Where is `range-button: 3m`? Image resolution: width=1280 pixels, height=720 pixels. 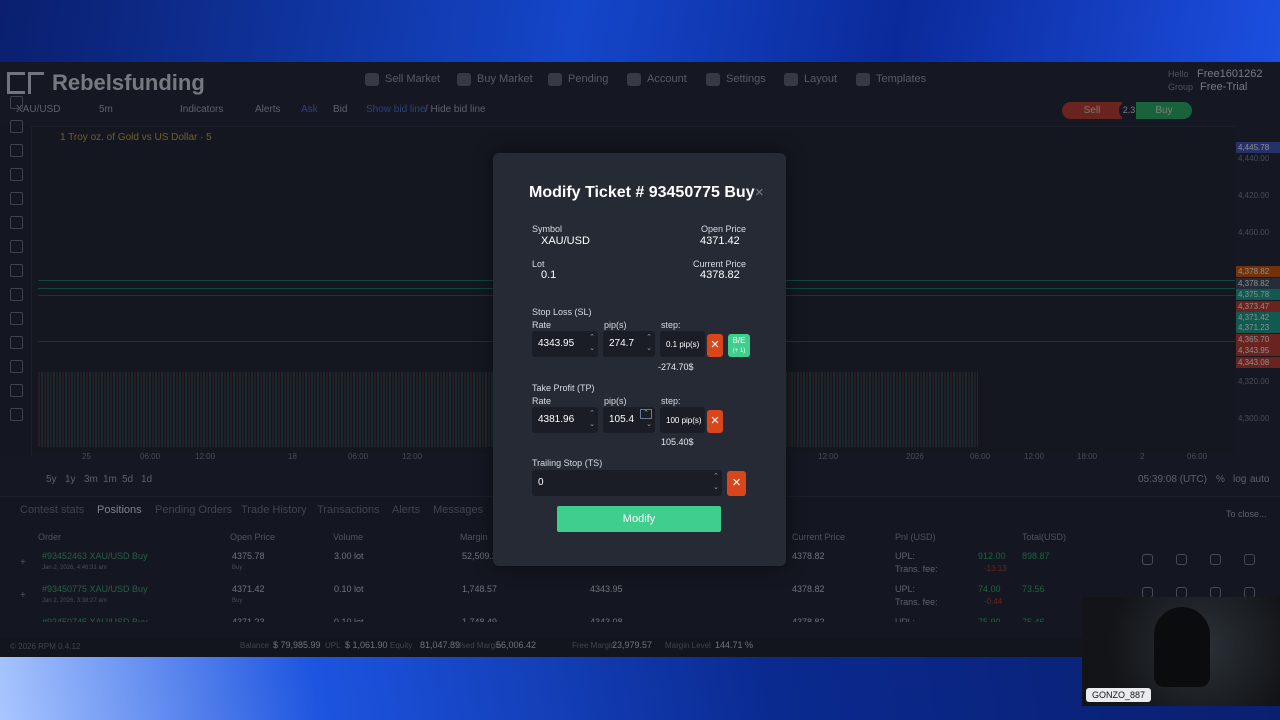 range-button: 3m is located at coordinates (91, 479).